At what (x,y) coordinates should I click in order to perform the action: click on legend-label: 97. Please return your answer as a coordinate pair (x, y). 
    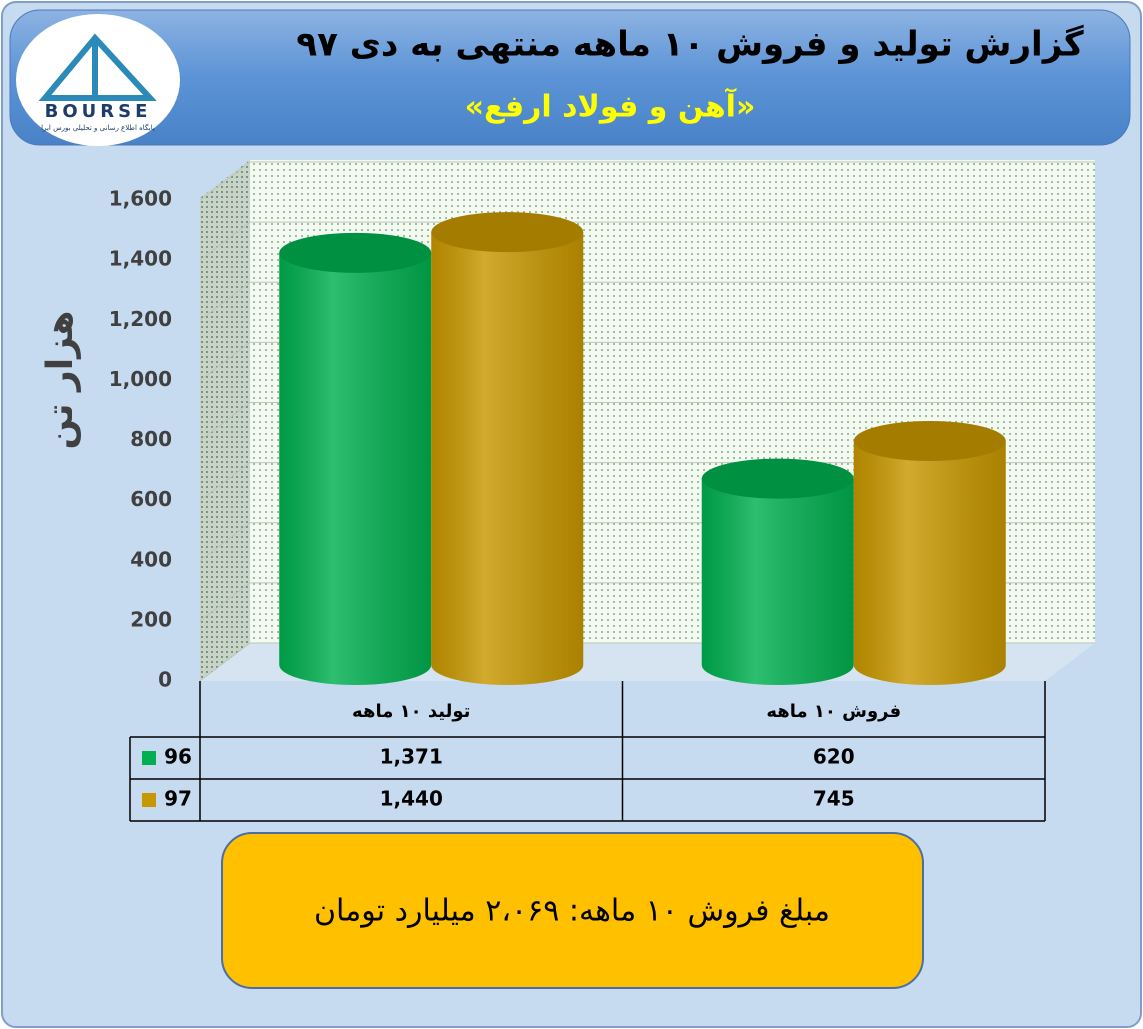
    Looking at the image, I should click on (178, 799).